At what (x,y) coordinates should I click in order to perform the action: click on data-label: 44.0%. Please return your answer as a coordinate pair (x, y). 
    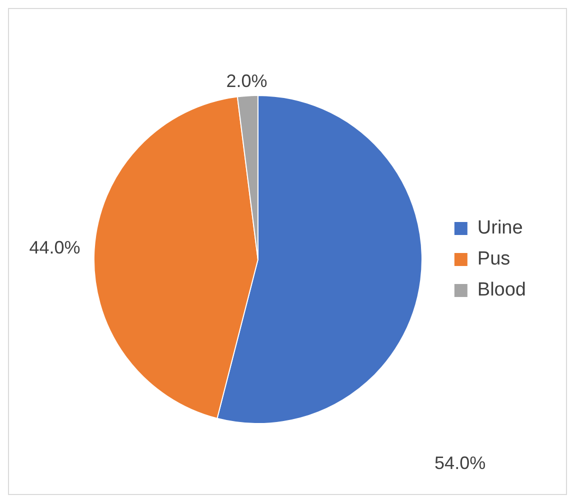
    Looking at the image, I should click on (54, 247).